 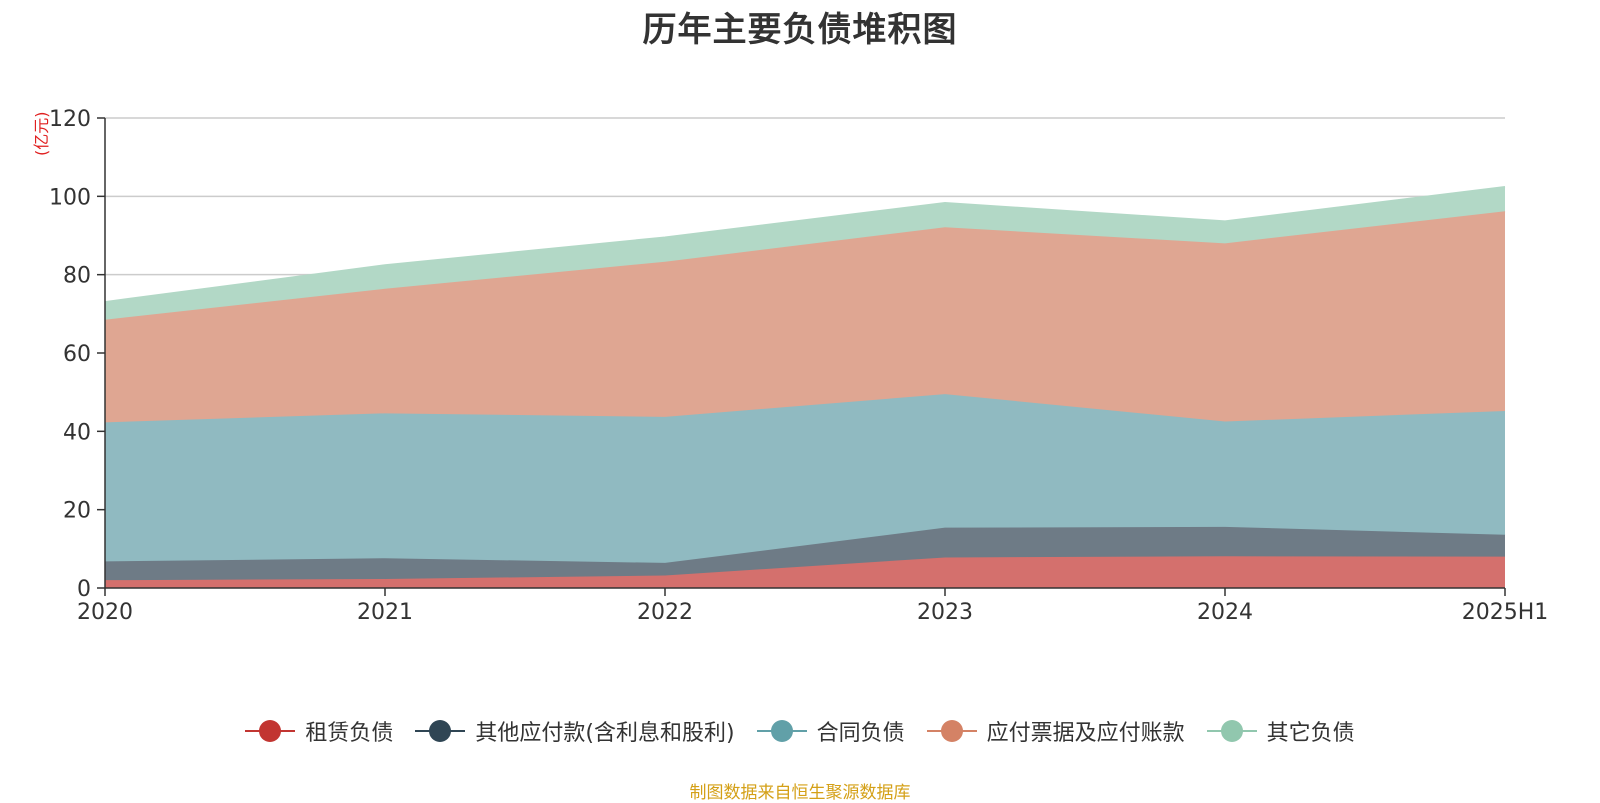 I want to click on legend-label: 应付票据及应付账款, so click(x=1086, y=731).